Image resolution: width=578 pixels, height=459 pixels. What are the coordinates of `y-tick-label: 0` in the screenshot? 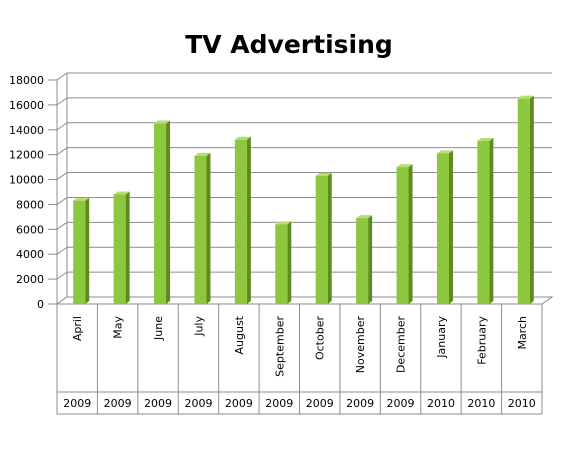 It's located at (40, 304).